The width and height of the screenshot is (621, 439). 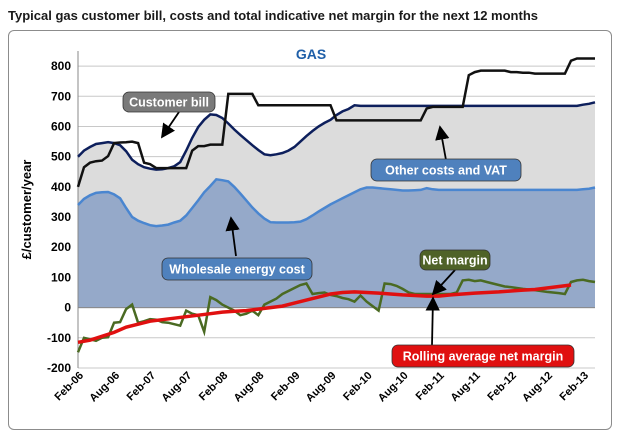 I want to click on y-tick-label: 700, so click(x=61, y=96).